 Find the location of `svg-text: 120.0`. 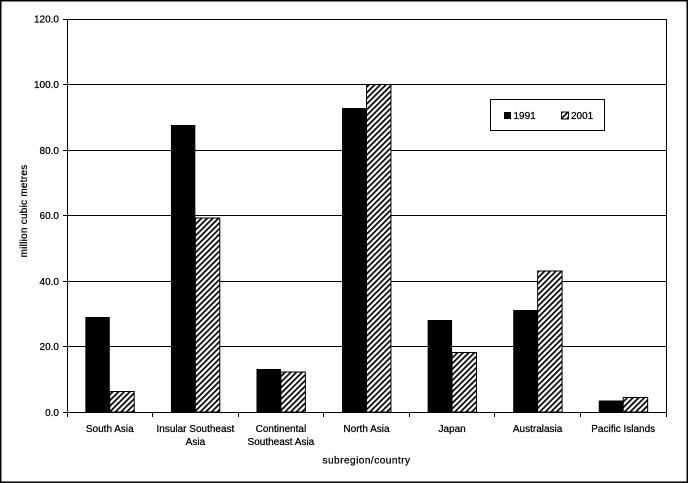

svg-text: 120.0 is located at coordinates (46, 20).